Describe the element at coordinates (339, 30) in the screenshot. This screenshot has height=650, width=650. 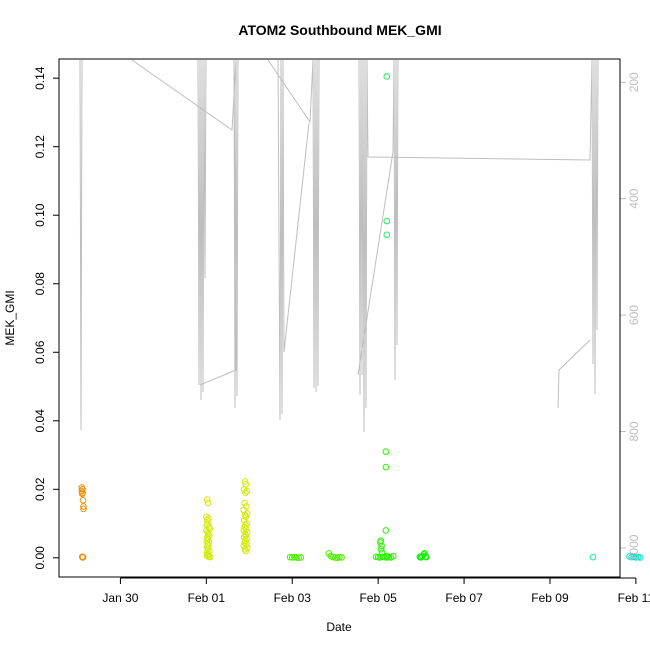
I see `chart-title: ATOM2 Southbound MEK_GMI` at that location.